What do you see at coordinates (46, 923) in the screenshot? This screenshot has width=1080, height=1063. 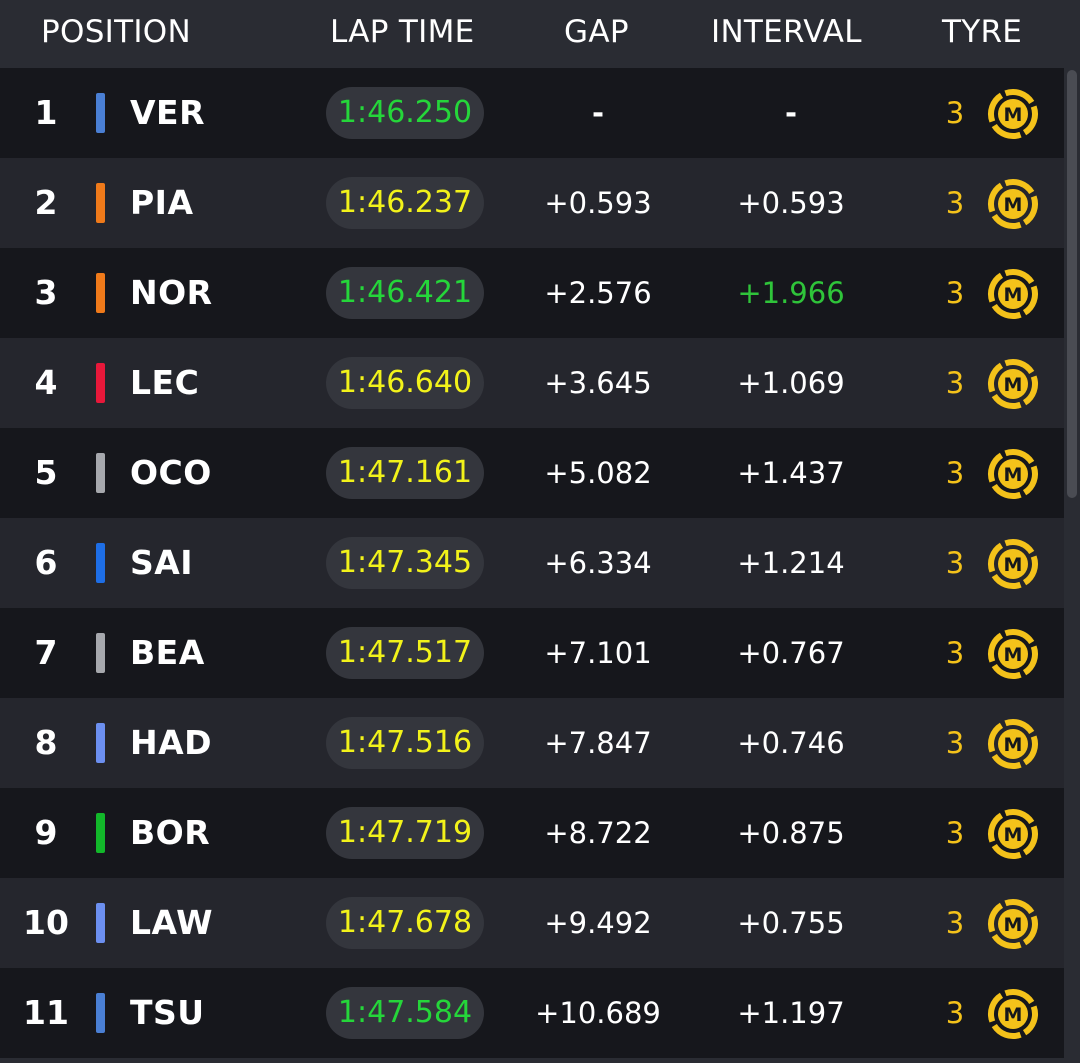 I see `position-number: 10` at bounding box center [46, 923].